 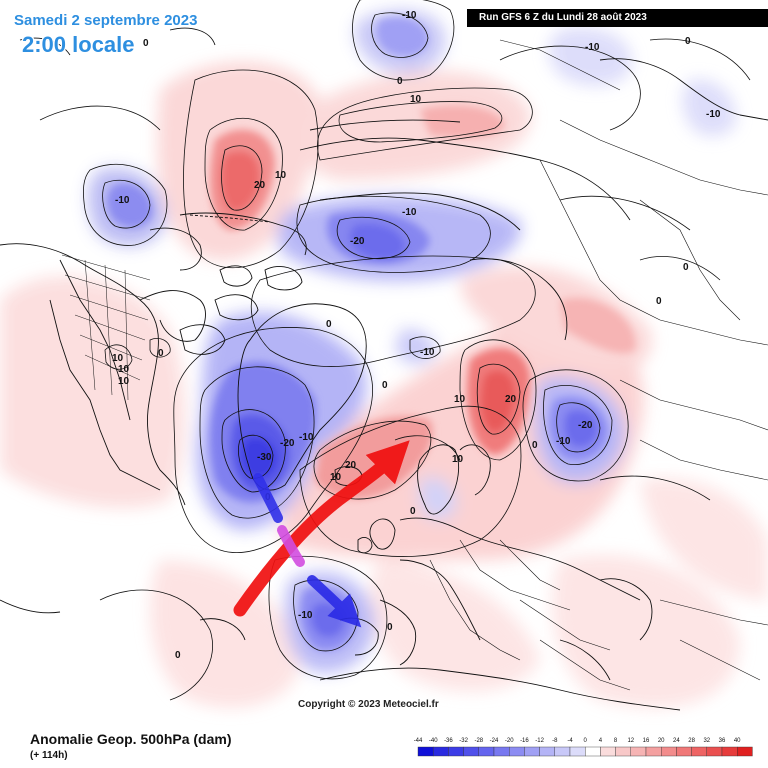 I want to click on legend-value-label: 0, so click(x=586, y=741).